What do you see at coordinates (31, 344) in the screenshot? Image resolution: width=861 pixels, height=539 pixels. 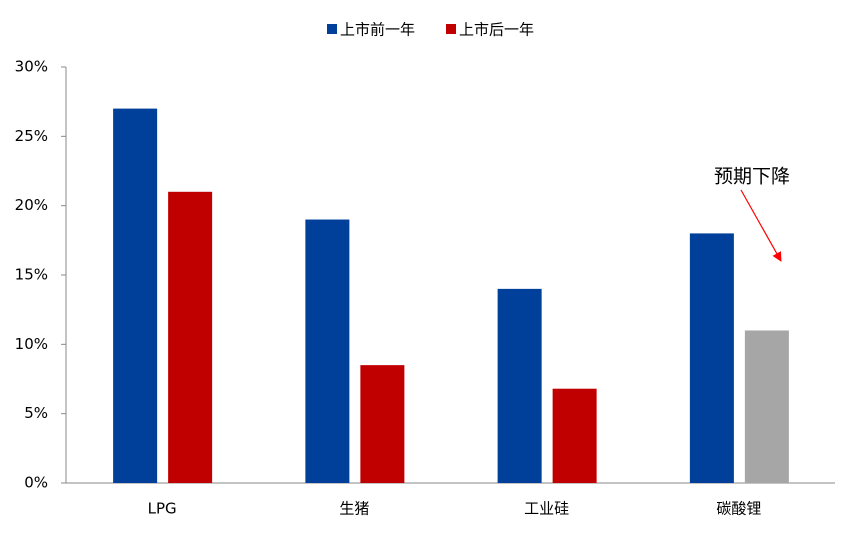 I see `y-tick-label: 10%` at bounding box center [31, 344].